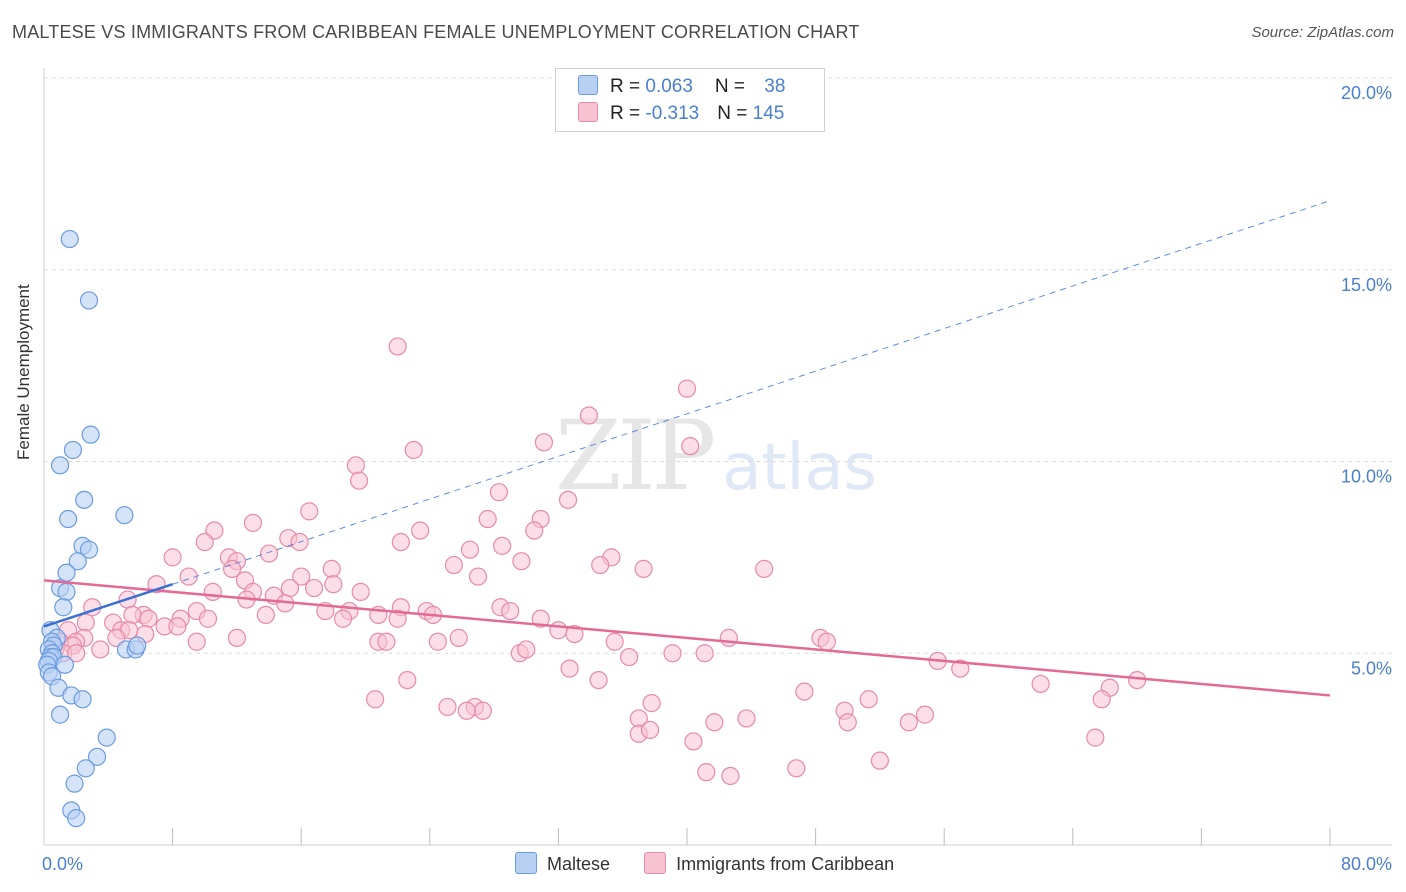 The image size is (1406, 892). Describe the element at coordinates (690, 100) in the screenshot. I see `stats-legend: R = 0.063 N = 38 R = -0.313 N = 145` at that location.